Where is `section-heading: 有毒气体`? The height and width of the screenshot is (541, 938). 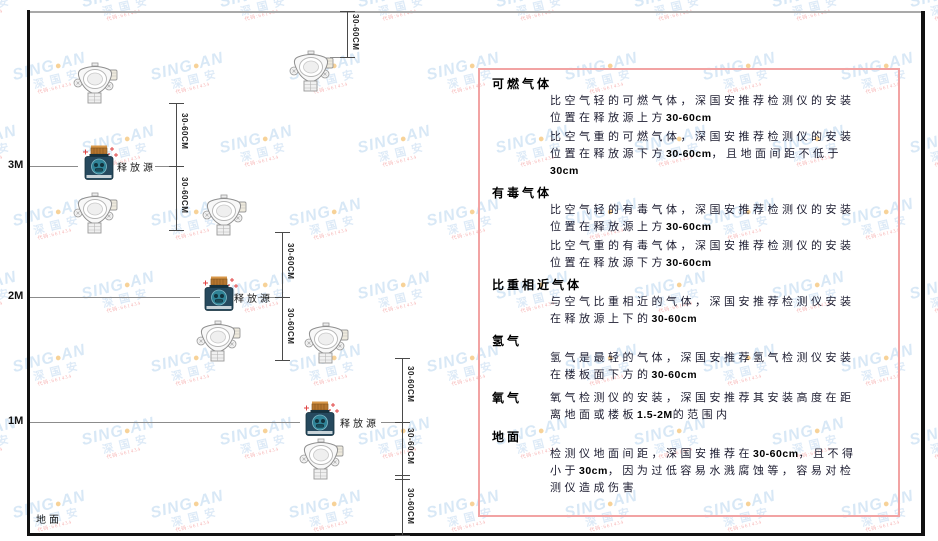
section-heading: 有毒气体 is located at coordinates (522, 193).